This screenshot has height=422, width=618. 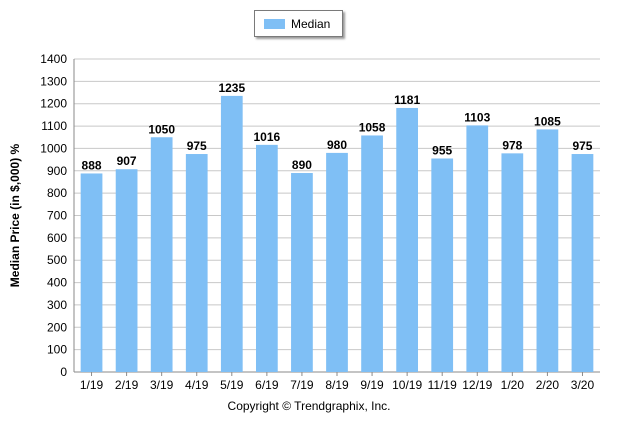 I want to click on y-tick-label-900: 900, so click(x=57, y=171).